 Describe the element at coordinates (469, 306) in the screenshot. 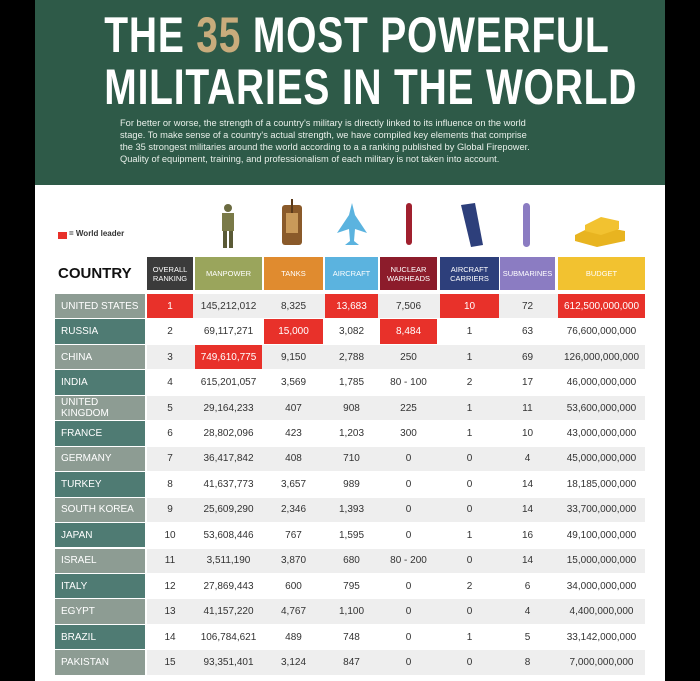

I see `leader-cell: 10` at that location.